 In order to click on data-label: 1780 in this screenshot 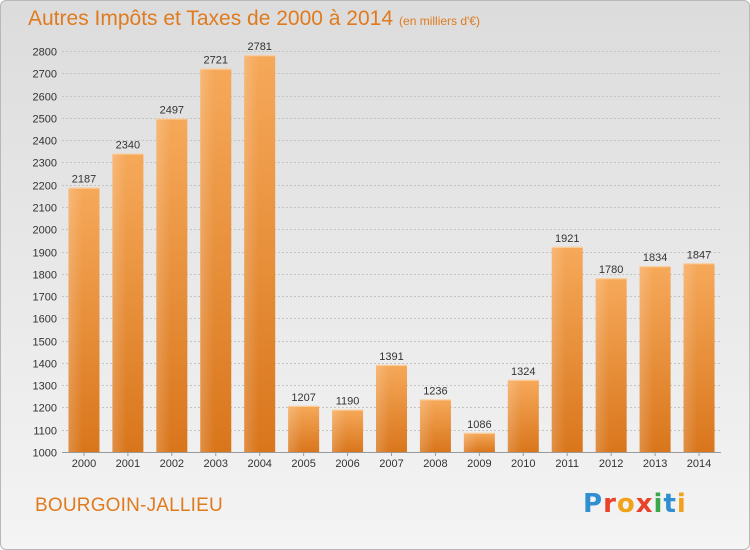, I will do `click(611, 270)`.